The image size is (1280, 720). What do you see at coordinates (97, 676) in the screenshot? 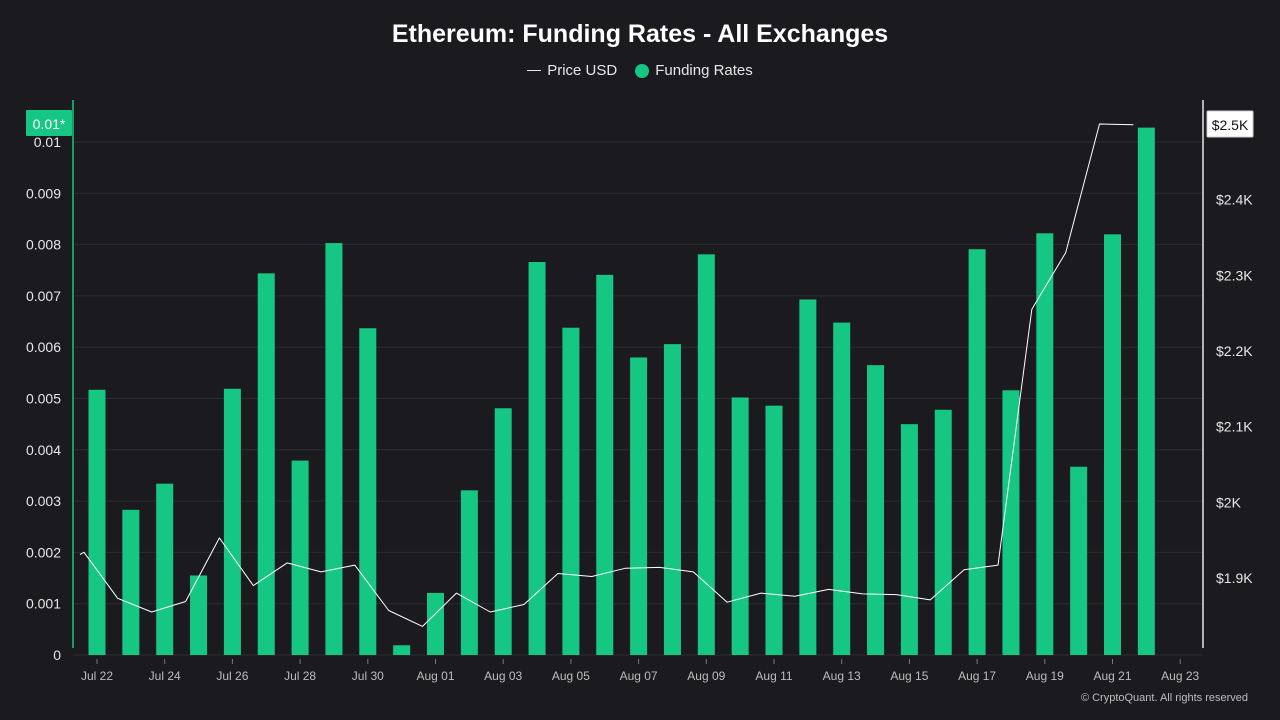
I see `x-tick-label: Jul 22` at bounding box center [97, 676].